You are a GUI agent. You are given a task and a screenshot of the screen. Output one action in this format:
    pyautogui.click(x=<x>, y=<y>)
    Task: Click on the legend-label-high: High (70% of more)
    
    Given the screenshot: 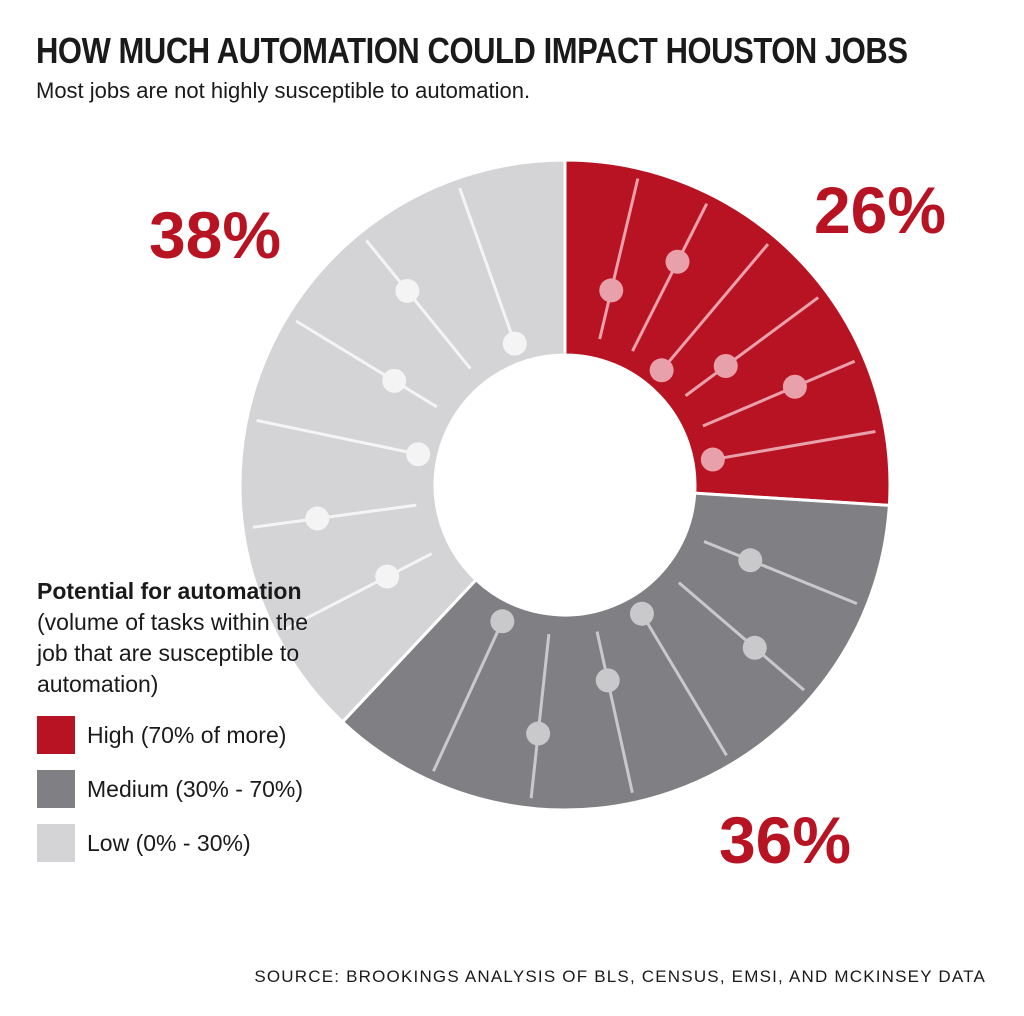 What is the action you would take?
    pyautogui.click(x=187, y=734)
    